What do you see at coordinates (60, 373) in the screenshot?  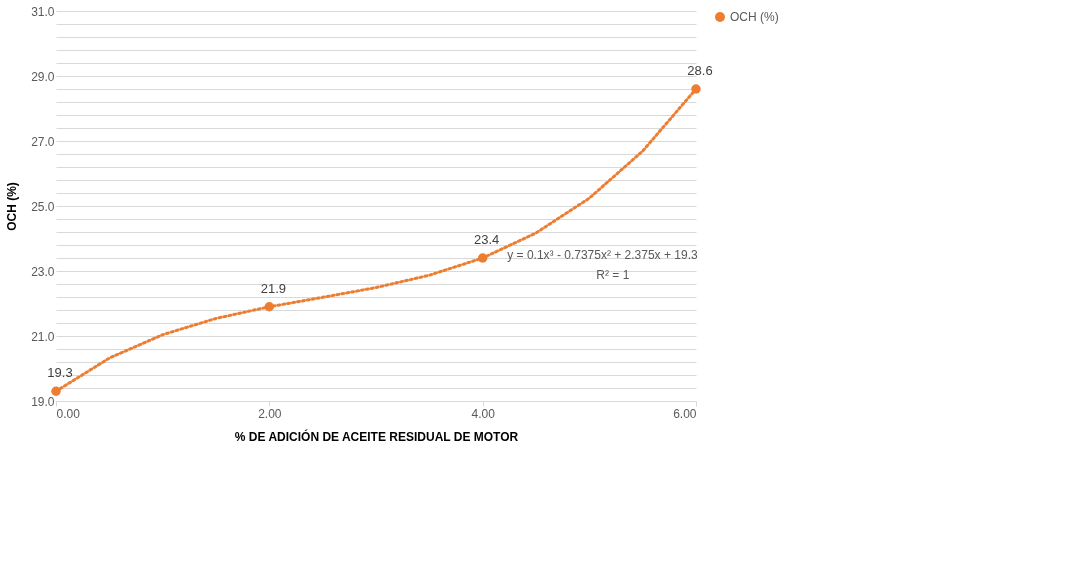 I see `data-label: 19.3` at bounding box center [60, 373].